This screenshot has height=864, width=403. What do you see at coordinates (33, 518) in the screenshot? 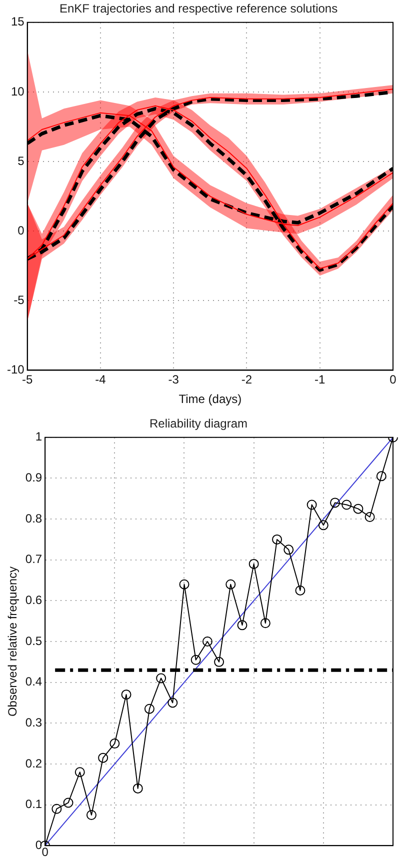
I see `y-tick-label: 0.8` at bounding box center [33, 518].